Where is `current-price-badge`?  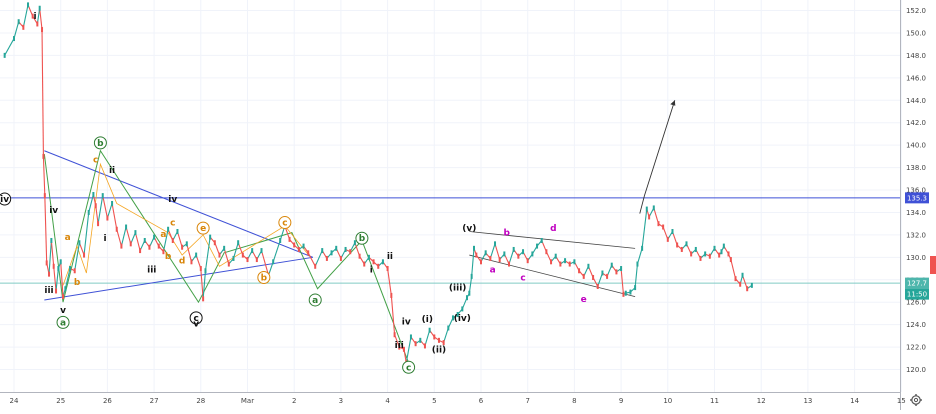
current-price-badge is located at coordinates (917, 283).